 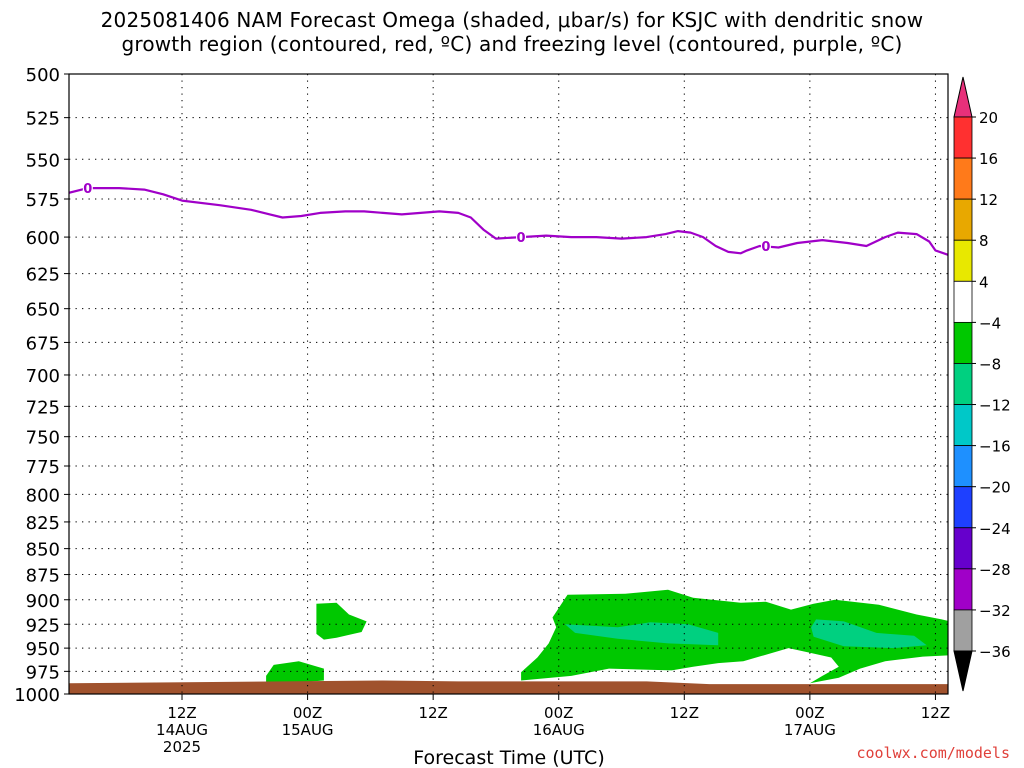 What do you see at coordinates (43, 407) in the screenshot?
I see `y-tick-label-725: 725` at bounding box center [43, 407].